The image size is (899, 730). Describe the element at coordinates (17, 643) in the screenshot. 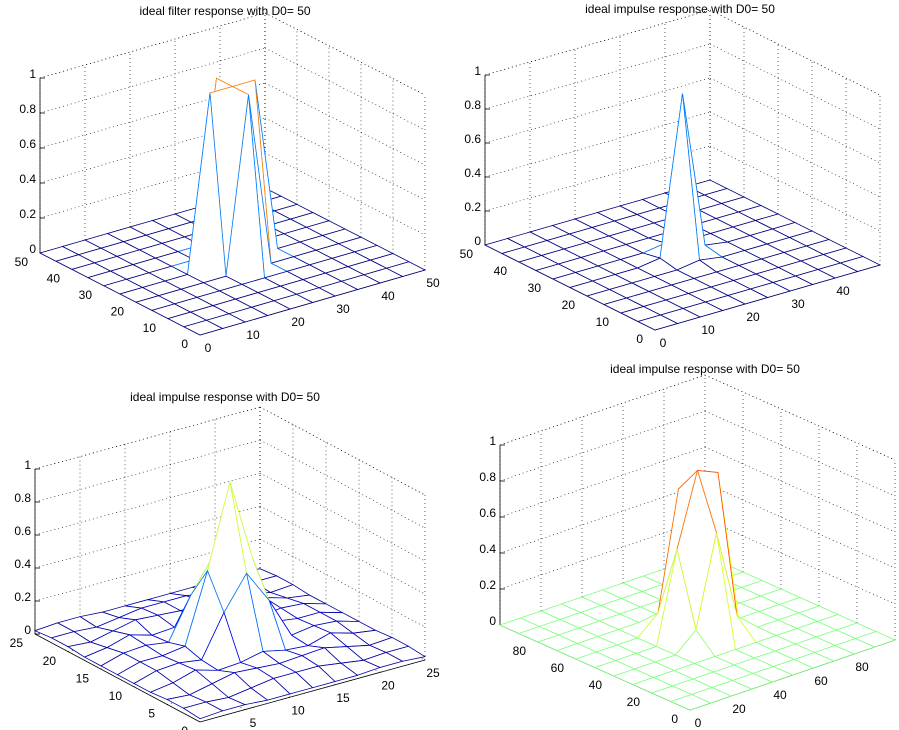

I see `y-tick-label: 25` at that location.